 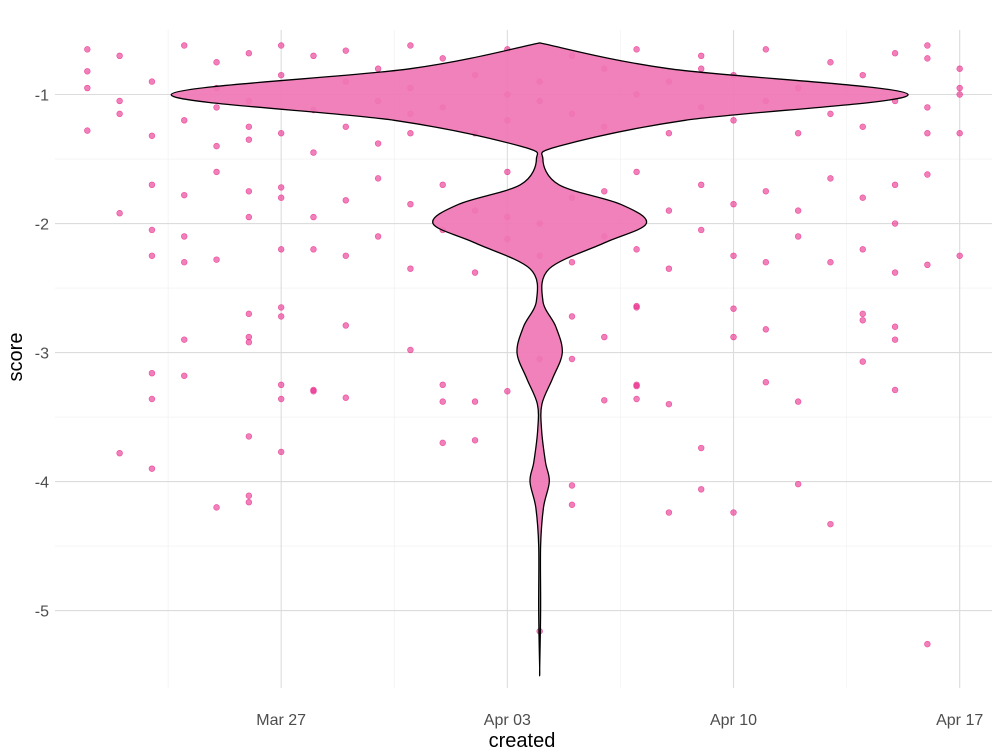 What do you see at coordinates (522, 741) in the screenshot?
I see `x-axis-title: created` at bounding box center [522, 741].